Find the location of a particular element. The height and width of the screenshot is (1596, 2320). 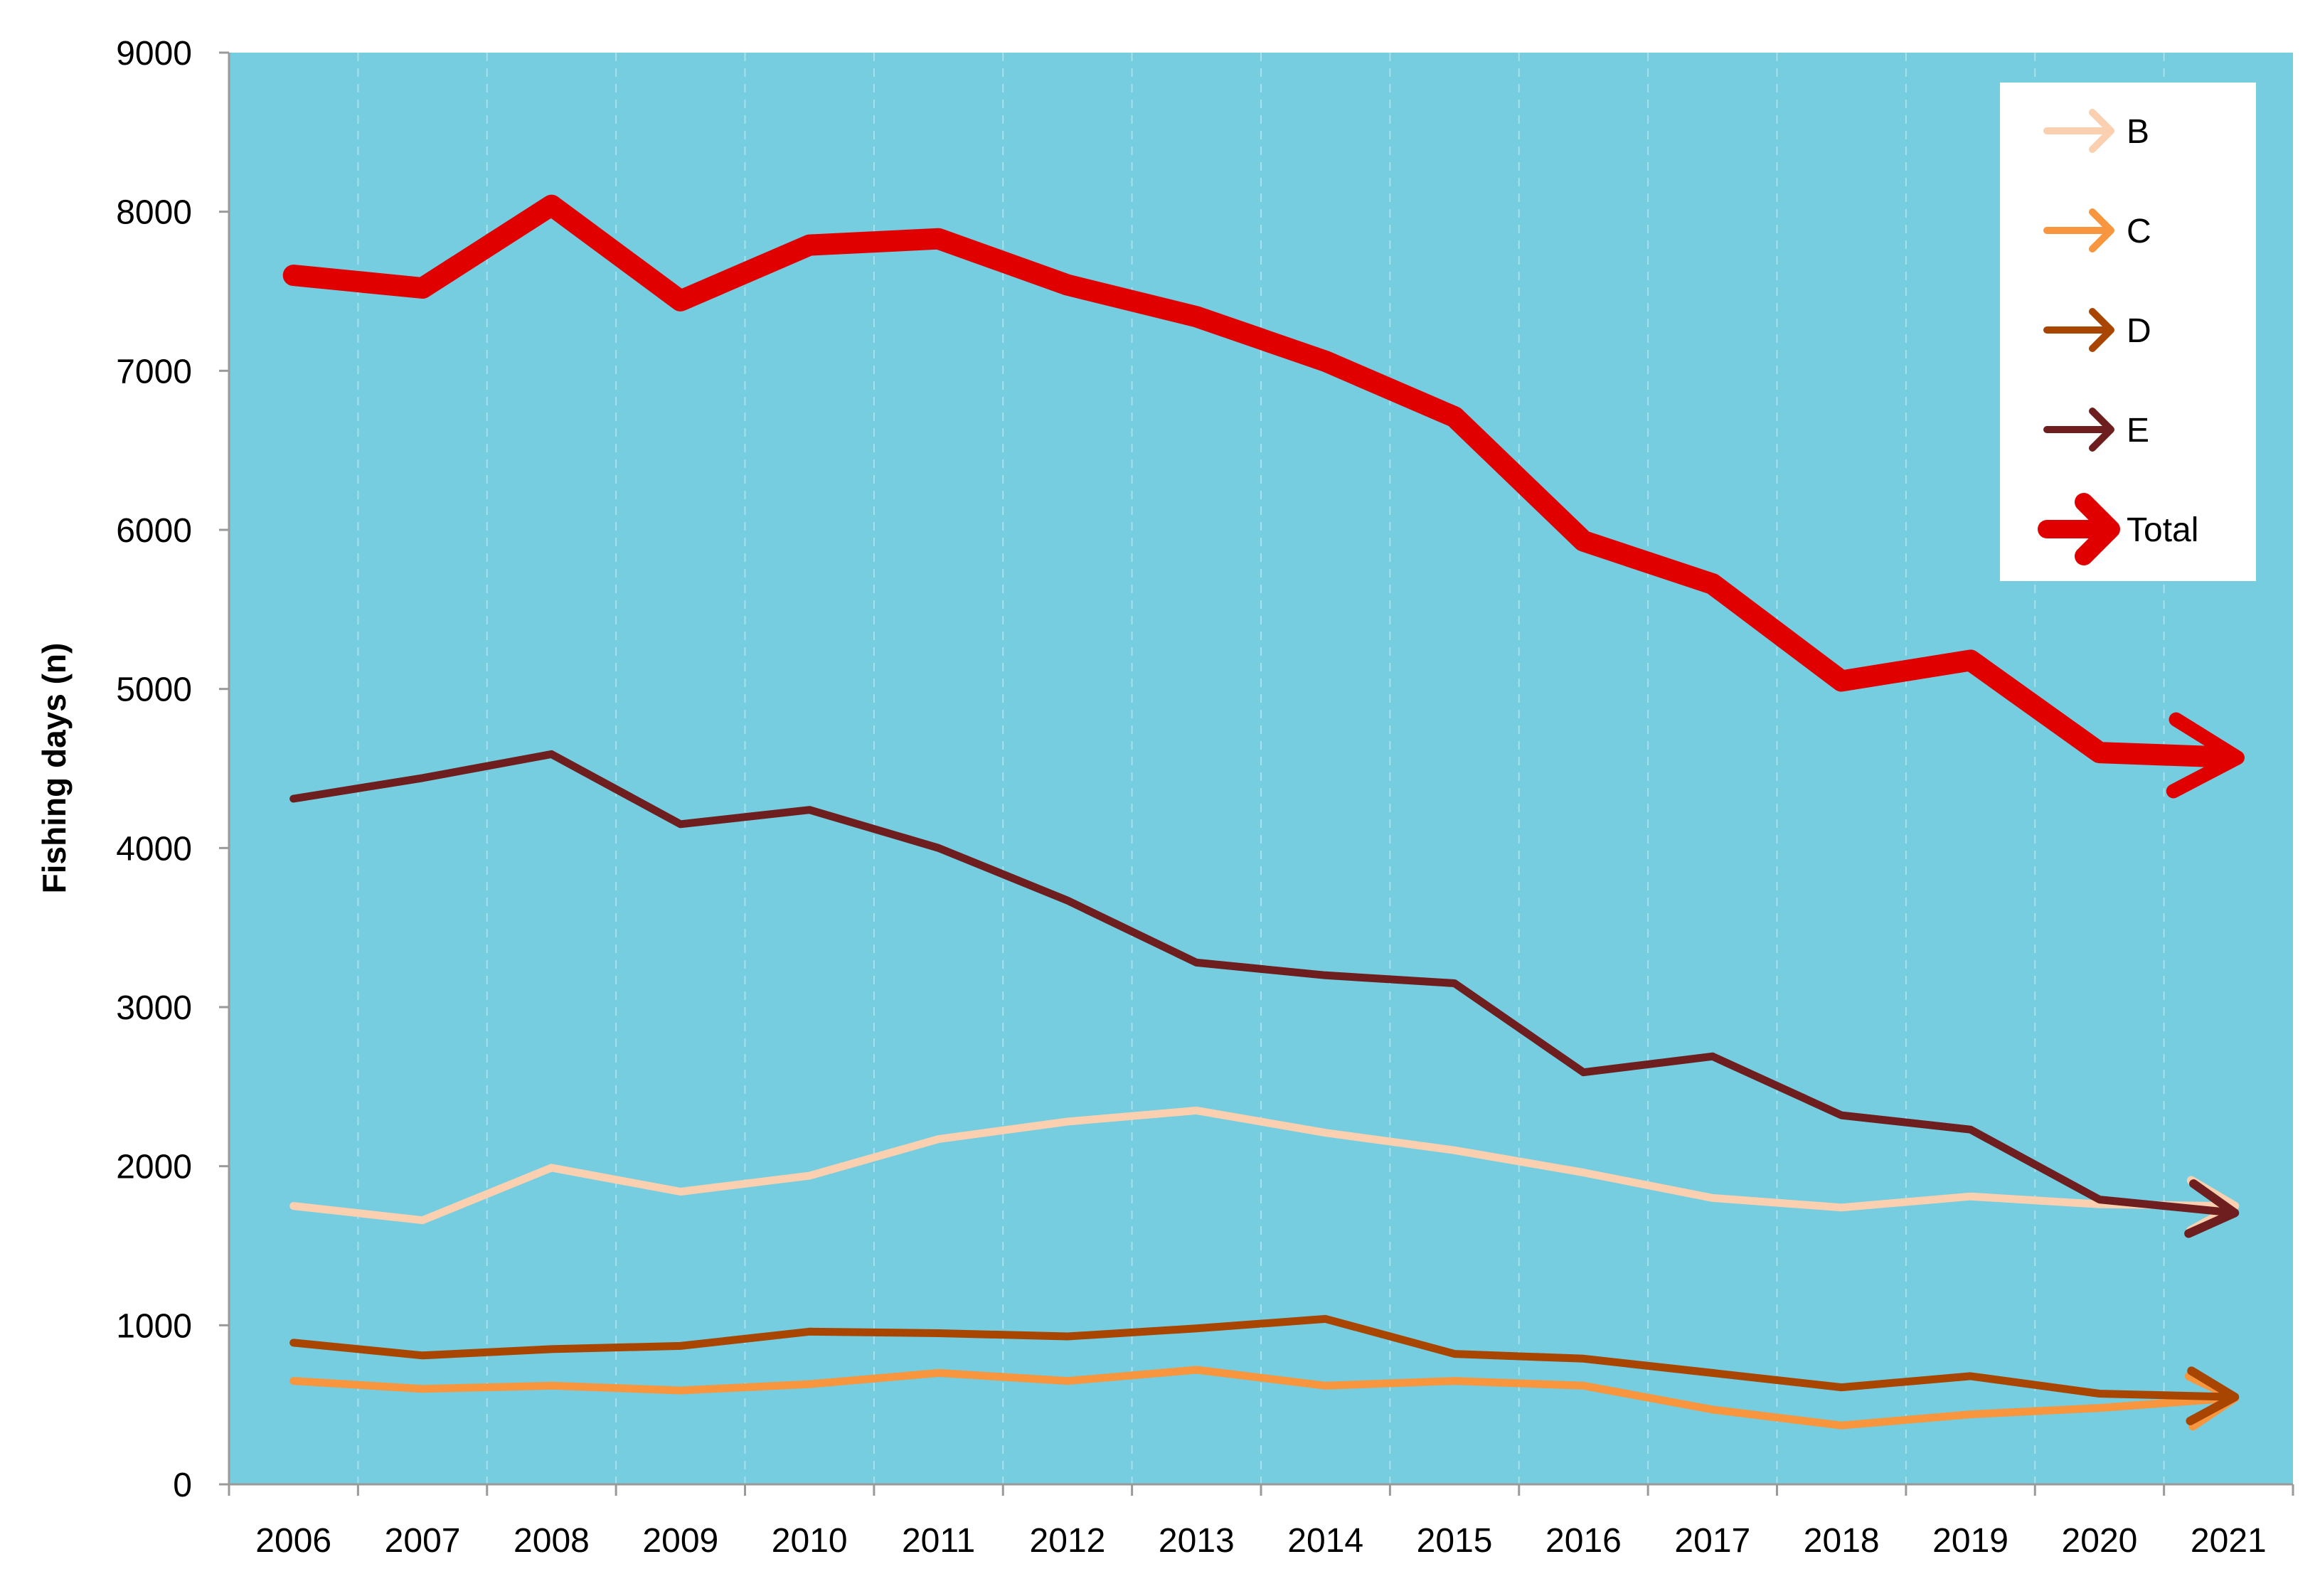

y-tick-label: 8000 is located at coordinates (154, 213).